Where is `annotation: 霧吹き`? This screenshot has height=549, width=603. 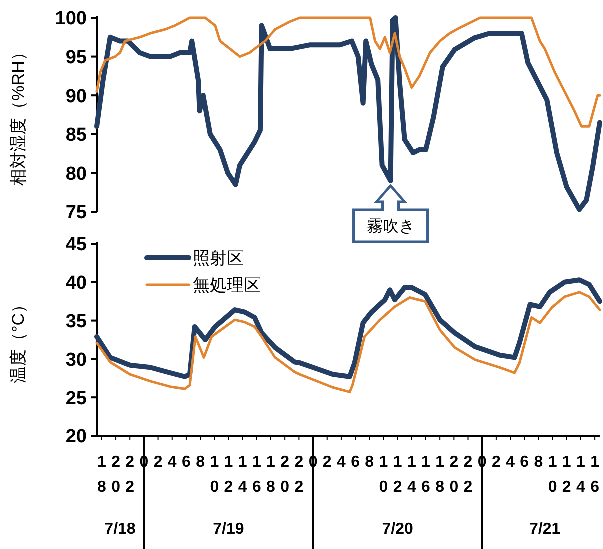
annotation: 霧吹き is located at coordinates (390, 227).